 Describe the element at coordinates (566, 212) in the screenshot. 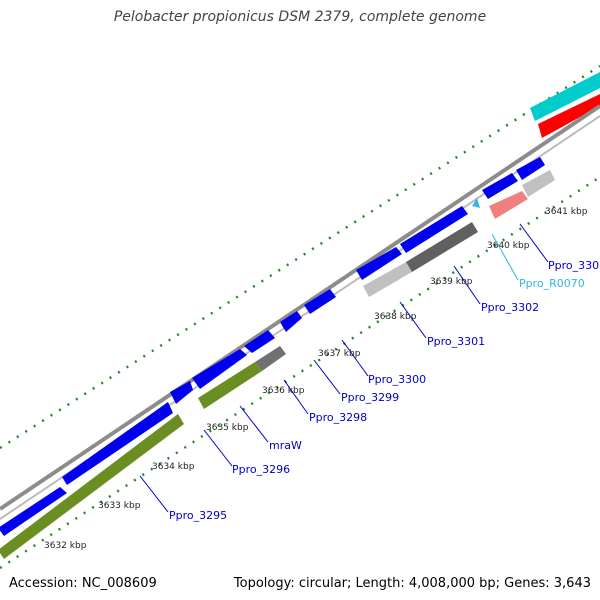

I see `scale-label: 3641 kbp` at that location.